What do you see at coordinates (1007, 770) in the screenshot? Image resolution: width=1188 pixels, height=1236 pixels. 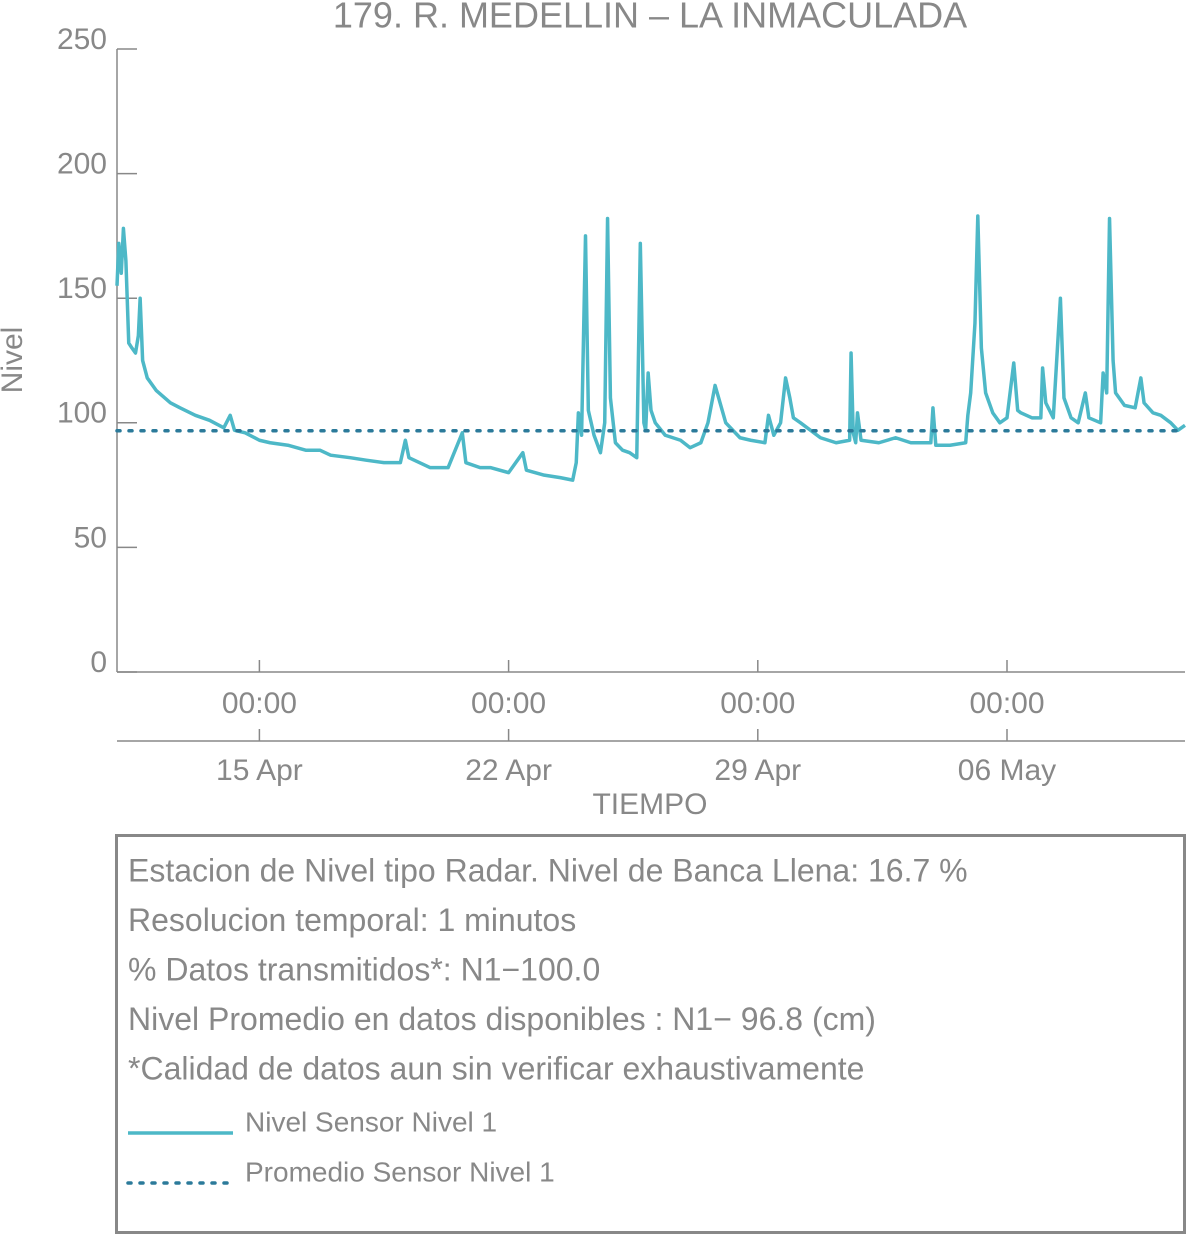 I see `x-tick-label: 06 May` at bounding box center [1007, 770].